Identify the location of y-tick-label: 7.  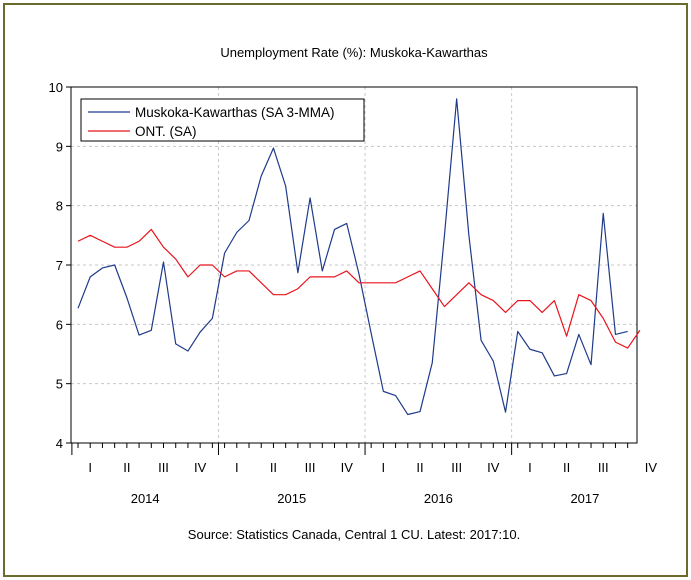
(59, 265).